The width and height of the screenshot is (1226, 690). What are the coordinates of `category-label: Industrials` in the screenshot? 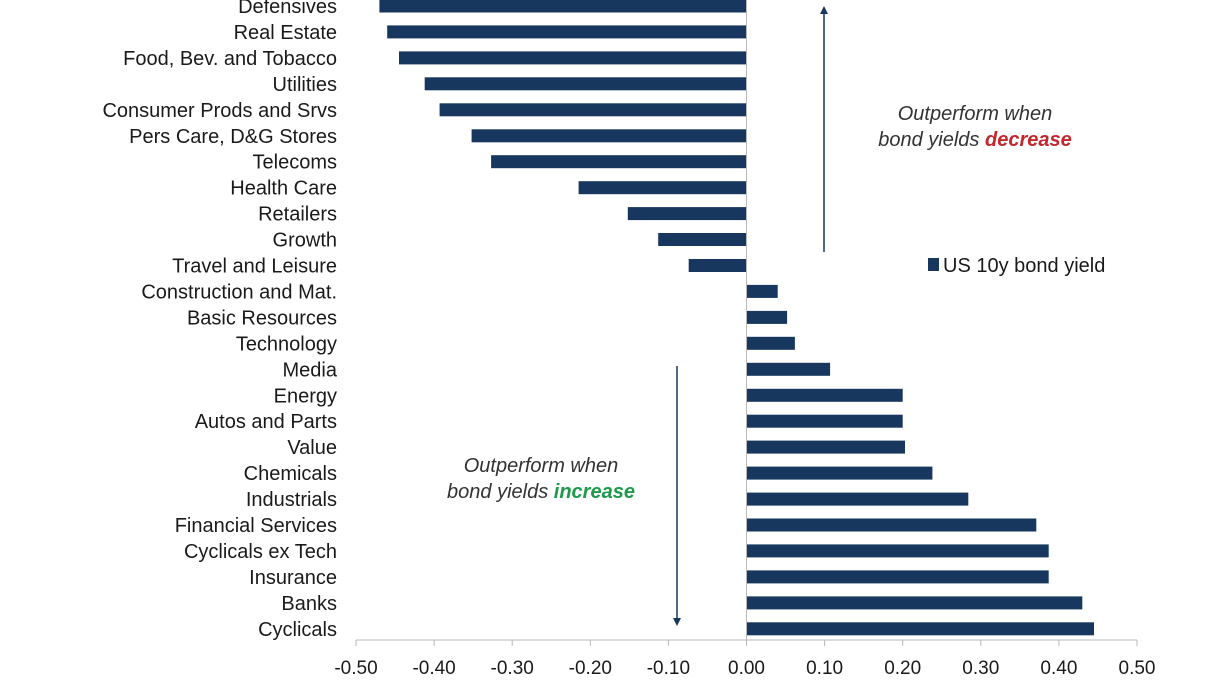 It's located at (291, 500).